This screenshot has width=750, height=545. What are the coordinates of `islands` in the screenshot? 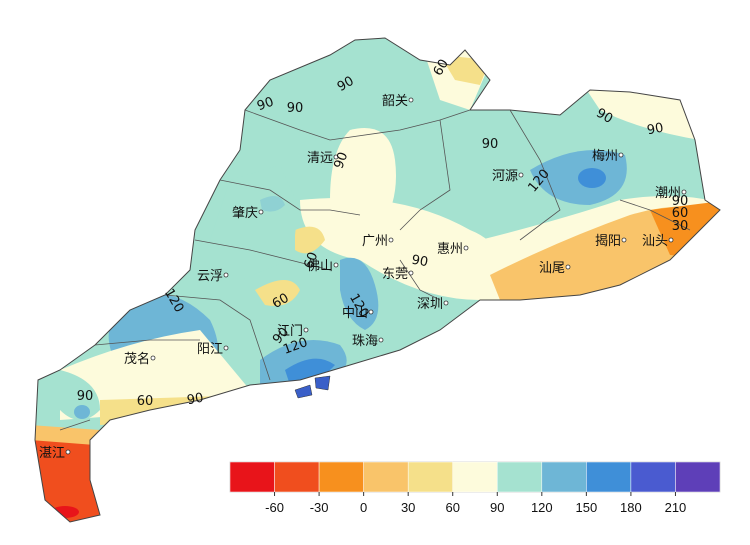 It's located at (312, 387).